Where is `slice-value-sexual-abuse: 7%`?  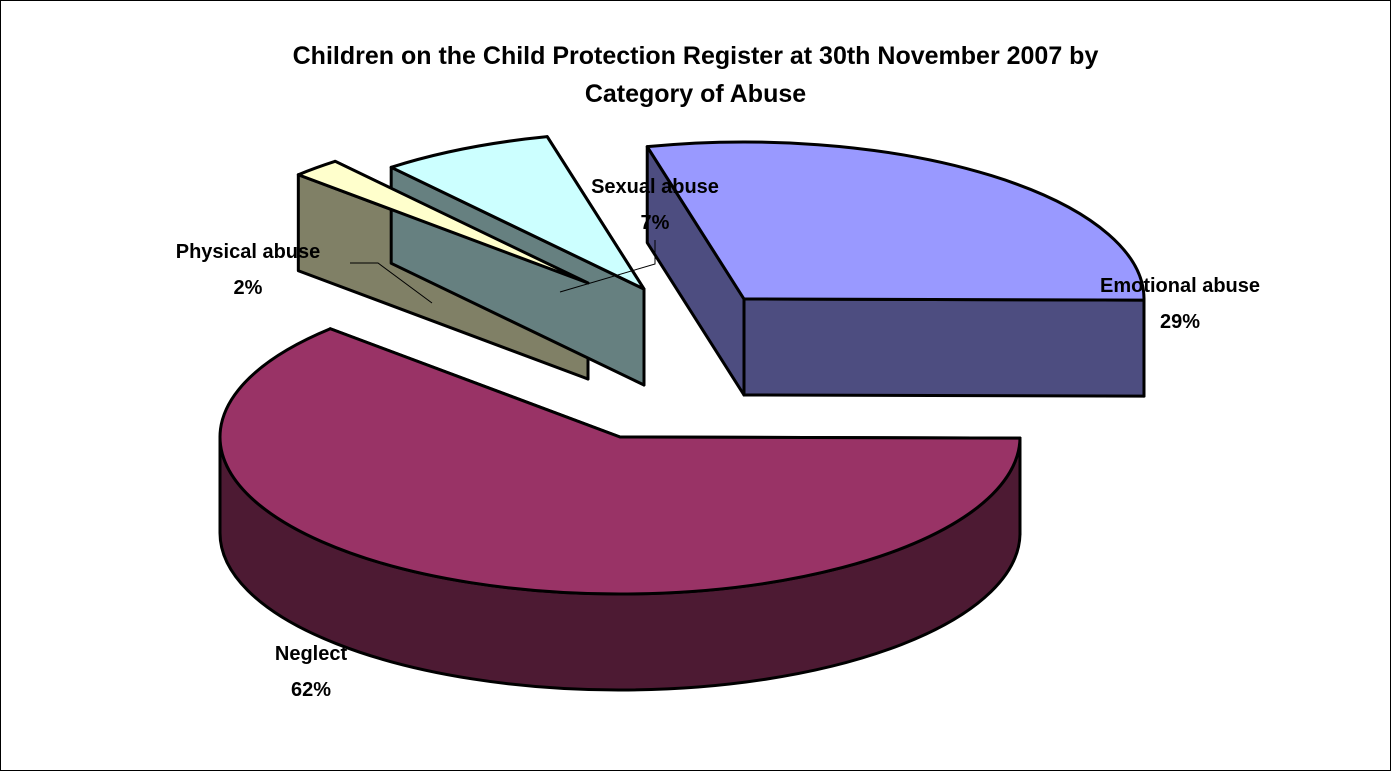 slice-value-sexual-abuse: 7% is located at coordinates (655, 223).